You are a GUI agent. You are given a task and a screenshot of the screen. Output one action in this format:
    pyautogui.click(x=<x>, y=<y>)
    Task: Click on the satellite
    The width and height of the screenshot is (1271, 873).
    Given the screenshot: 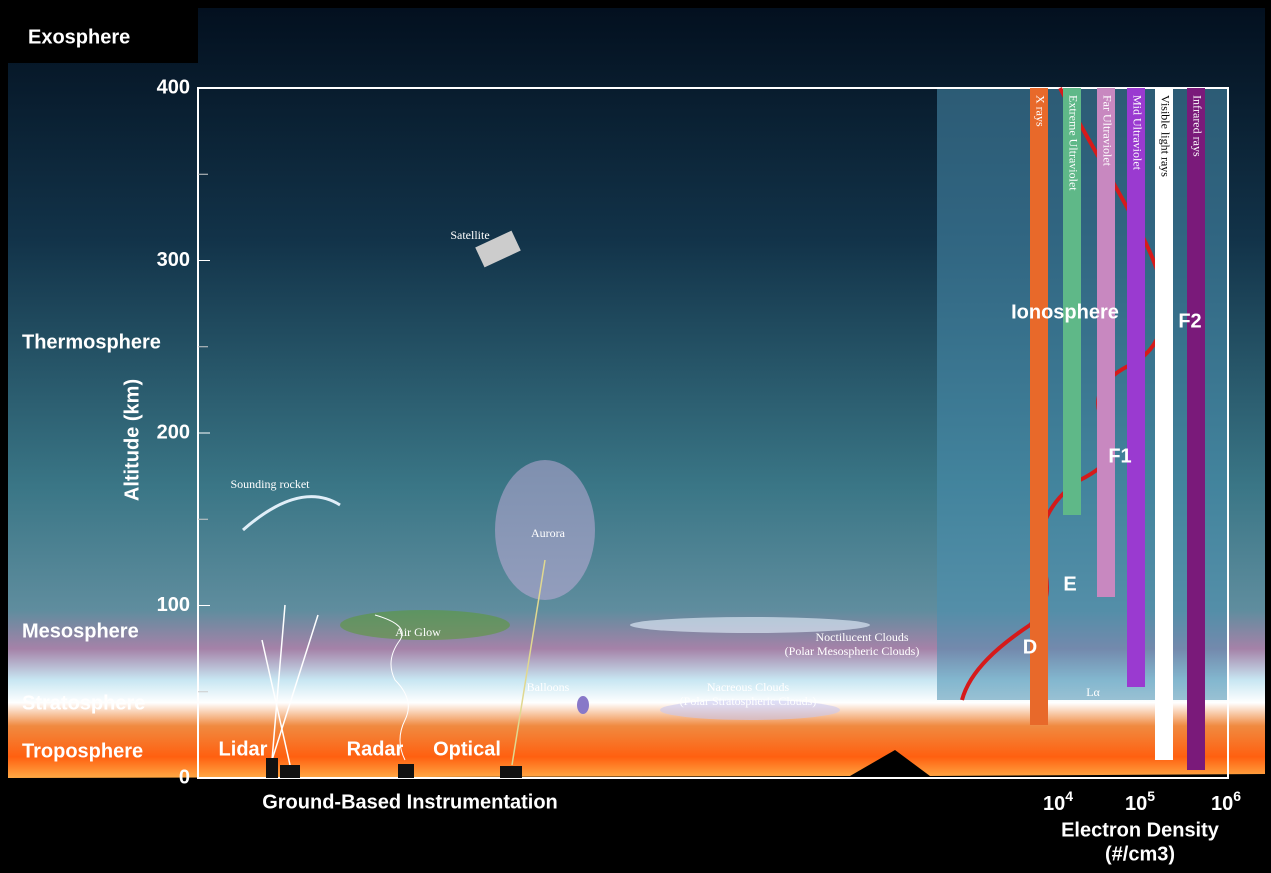 What is the action you would take?
    pyautogui.click(x=498, y=249)
    